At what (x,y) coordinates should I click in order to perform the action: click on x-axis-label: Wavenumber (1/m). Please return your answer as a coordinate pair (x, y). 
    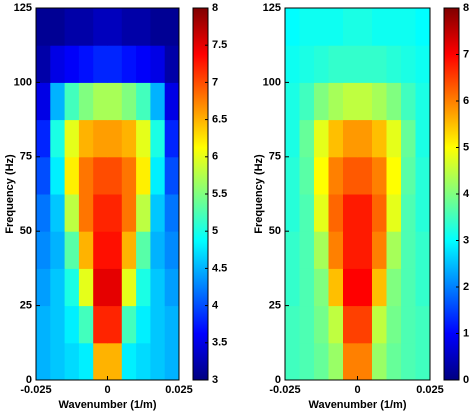
    Looking at the image, I should click on (107, 405).